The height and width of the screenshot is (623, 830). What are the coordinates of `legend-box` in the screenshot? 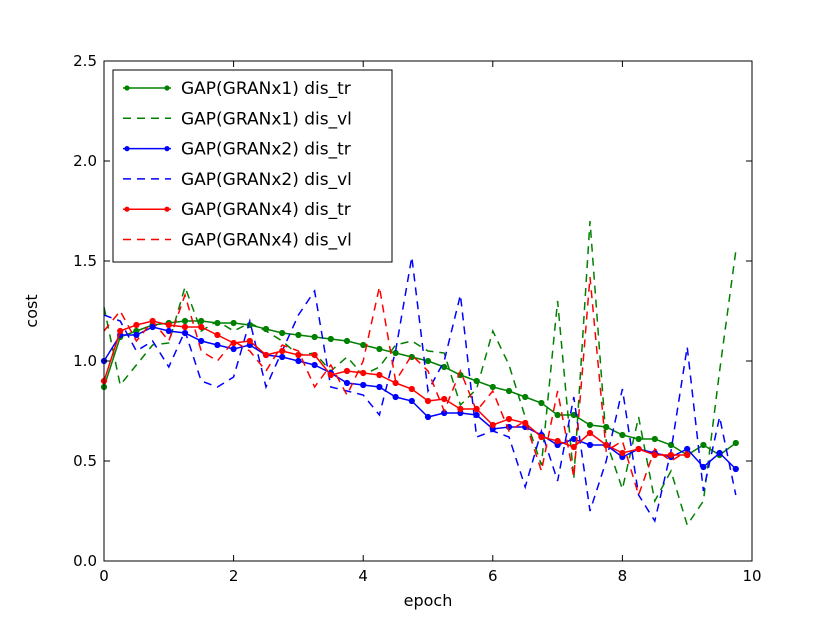 It's located at (252, 166).